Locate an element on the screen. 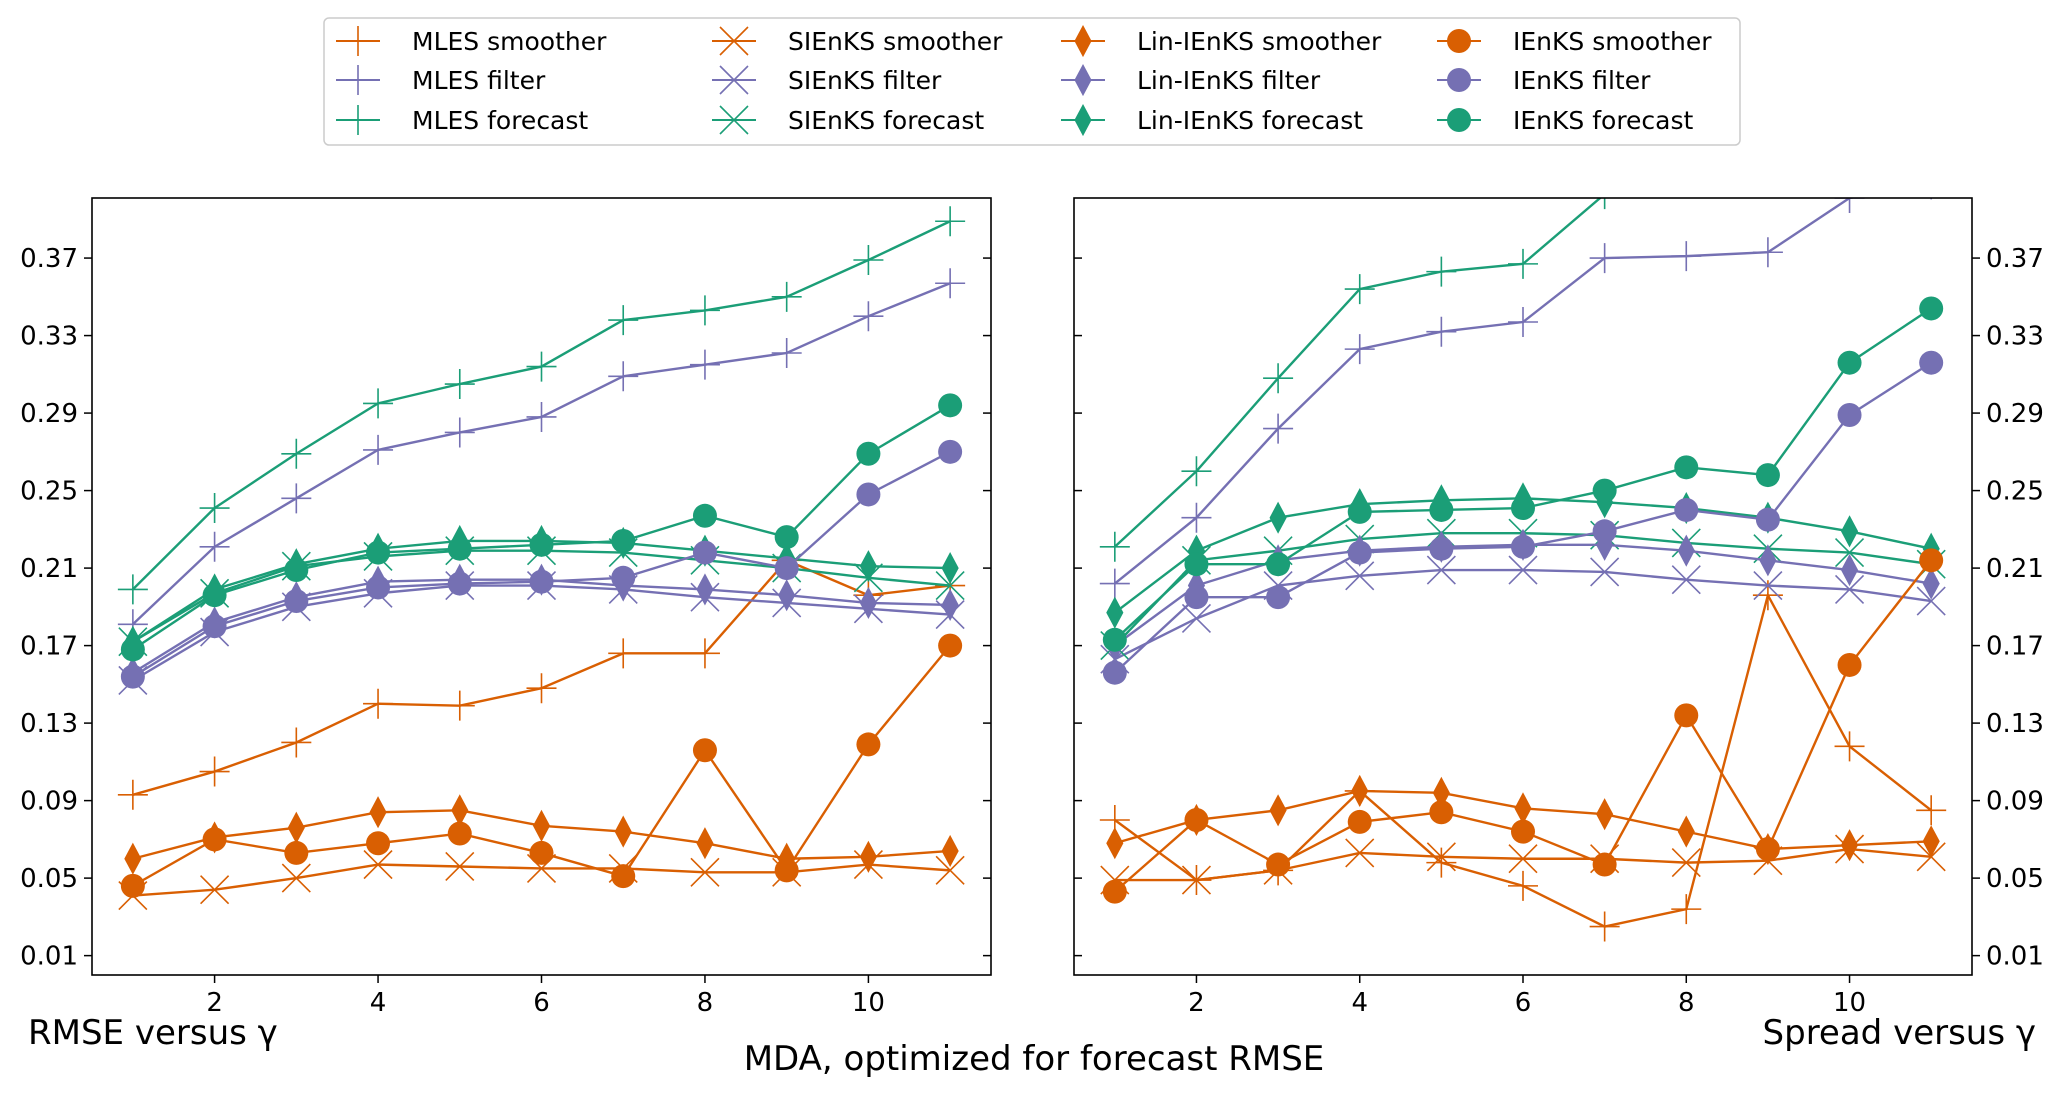  legend-x-marker is located at coordinates (734, 41).